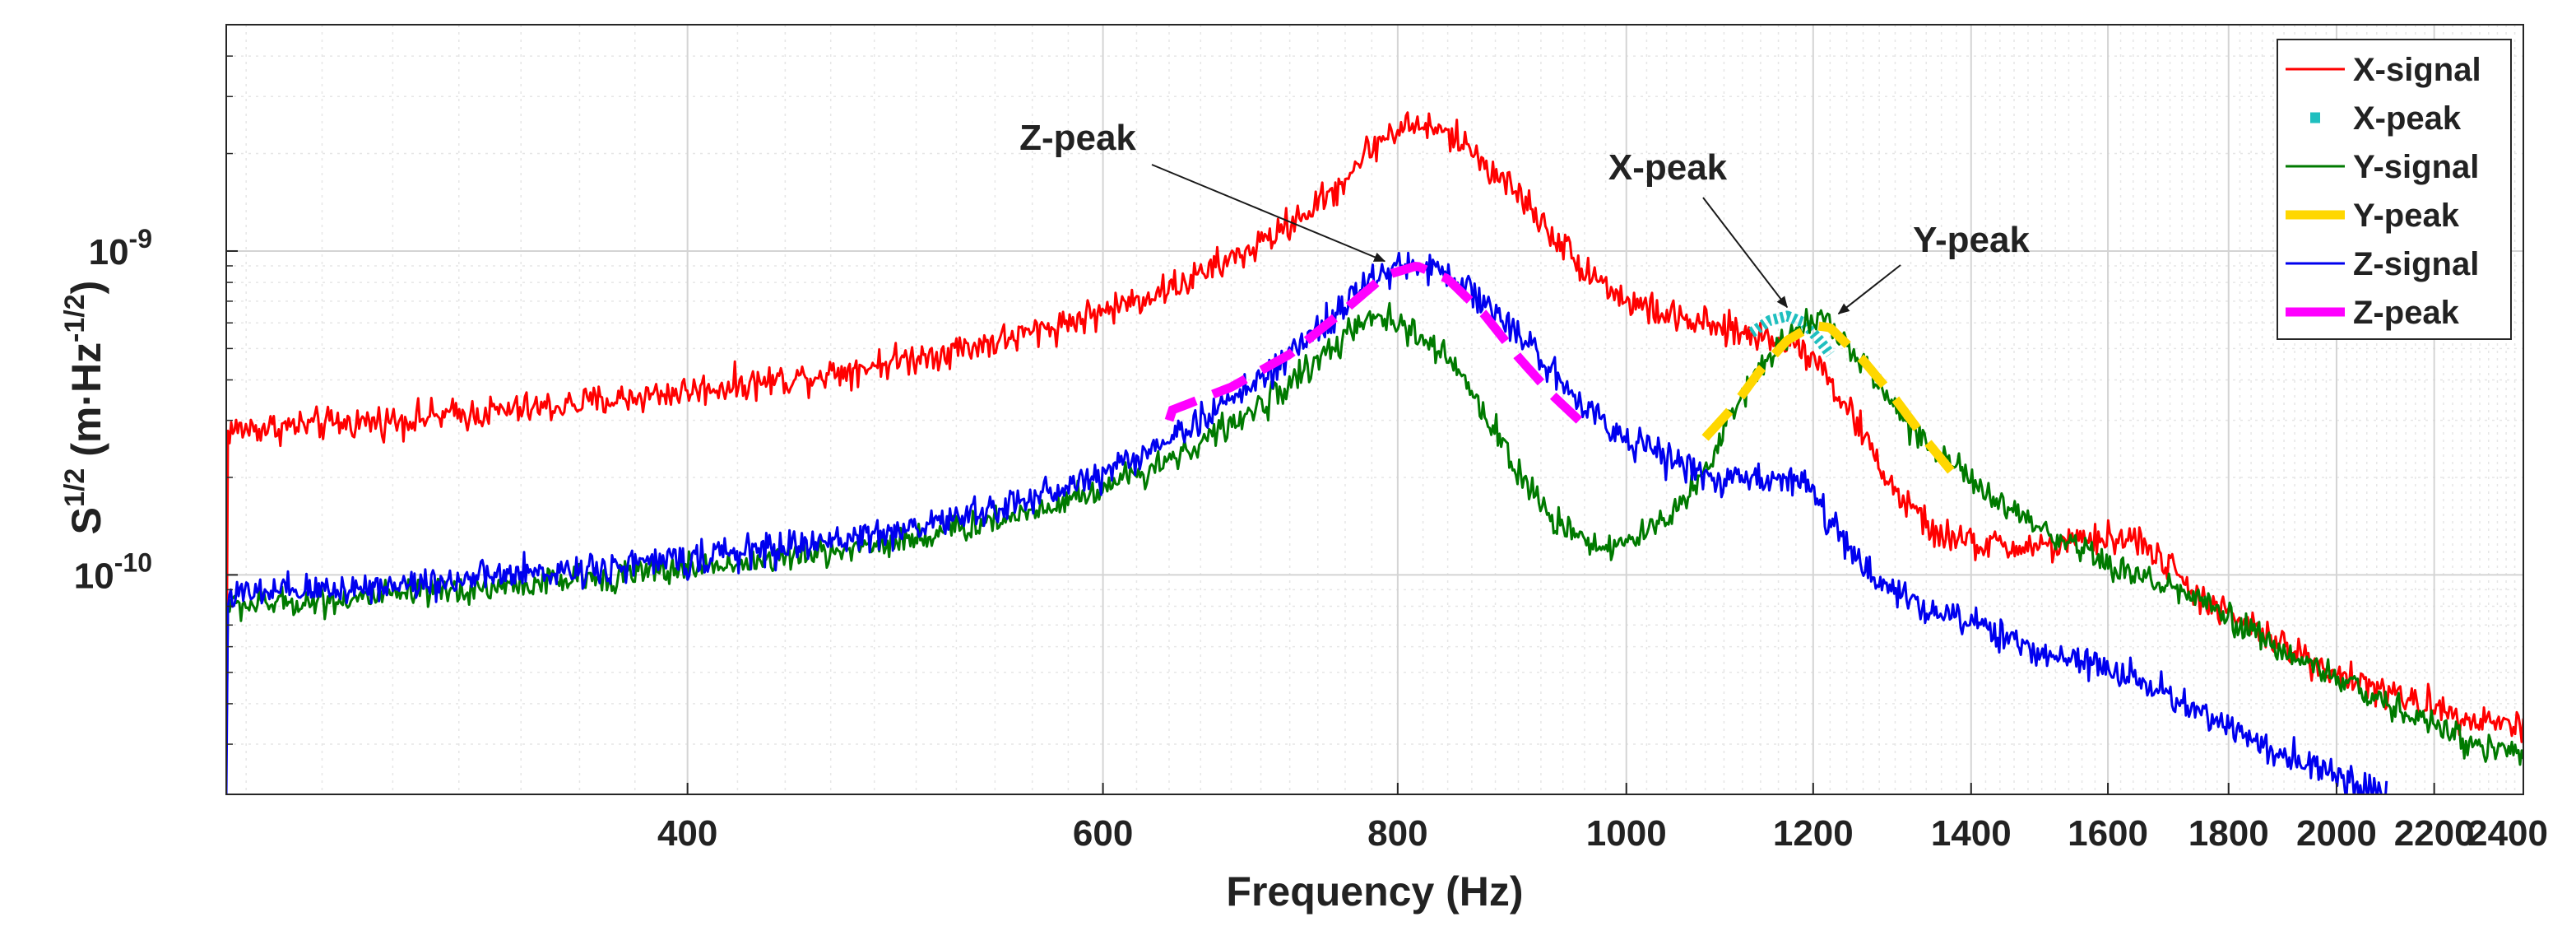 The image size is (2576, 931). Describe the element at coordinates (120, 248) in the screenshot. I see `y-tick-label: 10-9` at that location.